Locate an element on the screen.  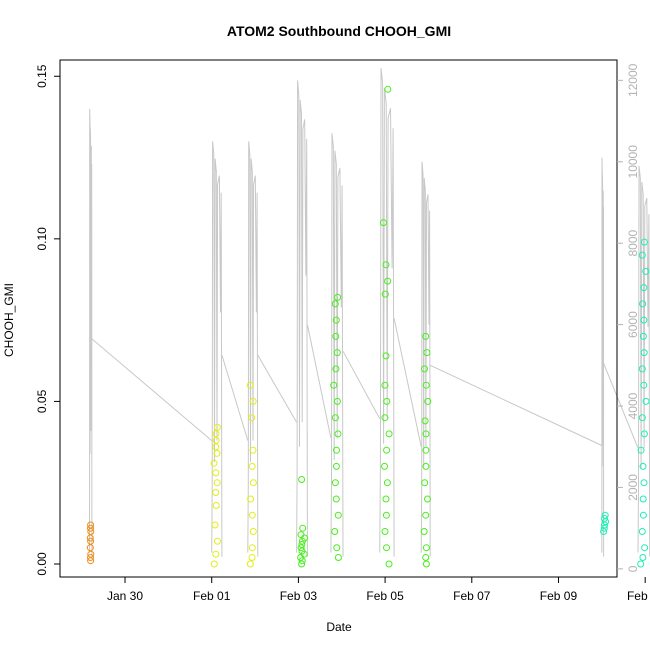
y2-tick-label-0: 0 is located at coordinates (633, 568).